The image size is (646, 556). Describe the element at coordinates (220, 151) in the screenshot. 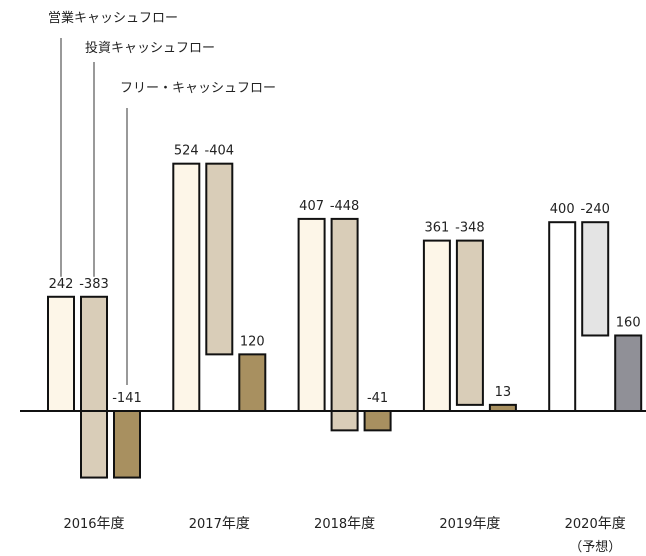

I see `data-label: -404` at that location.